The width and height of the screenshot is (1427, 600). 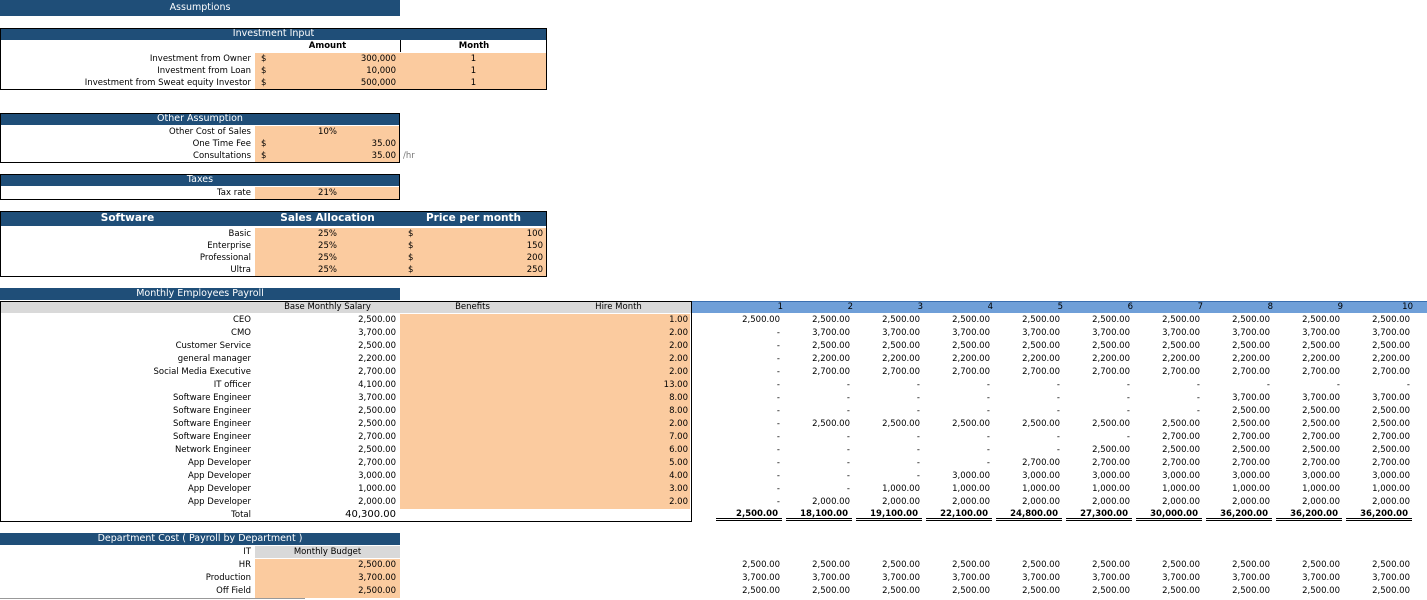 What do you see at coordinates (473, 218) in the screenshot?
I see `column-header: Price per month` at bounding box center [473, 218].